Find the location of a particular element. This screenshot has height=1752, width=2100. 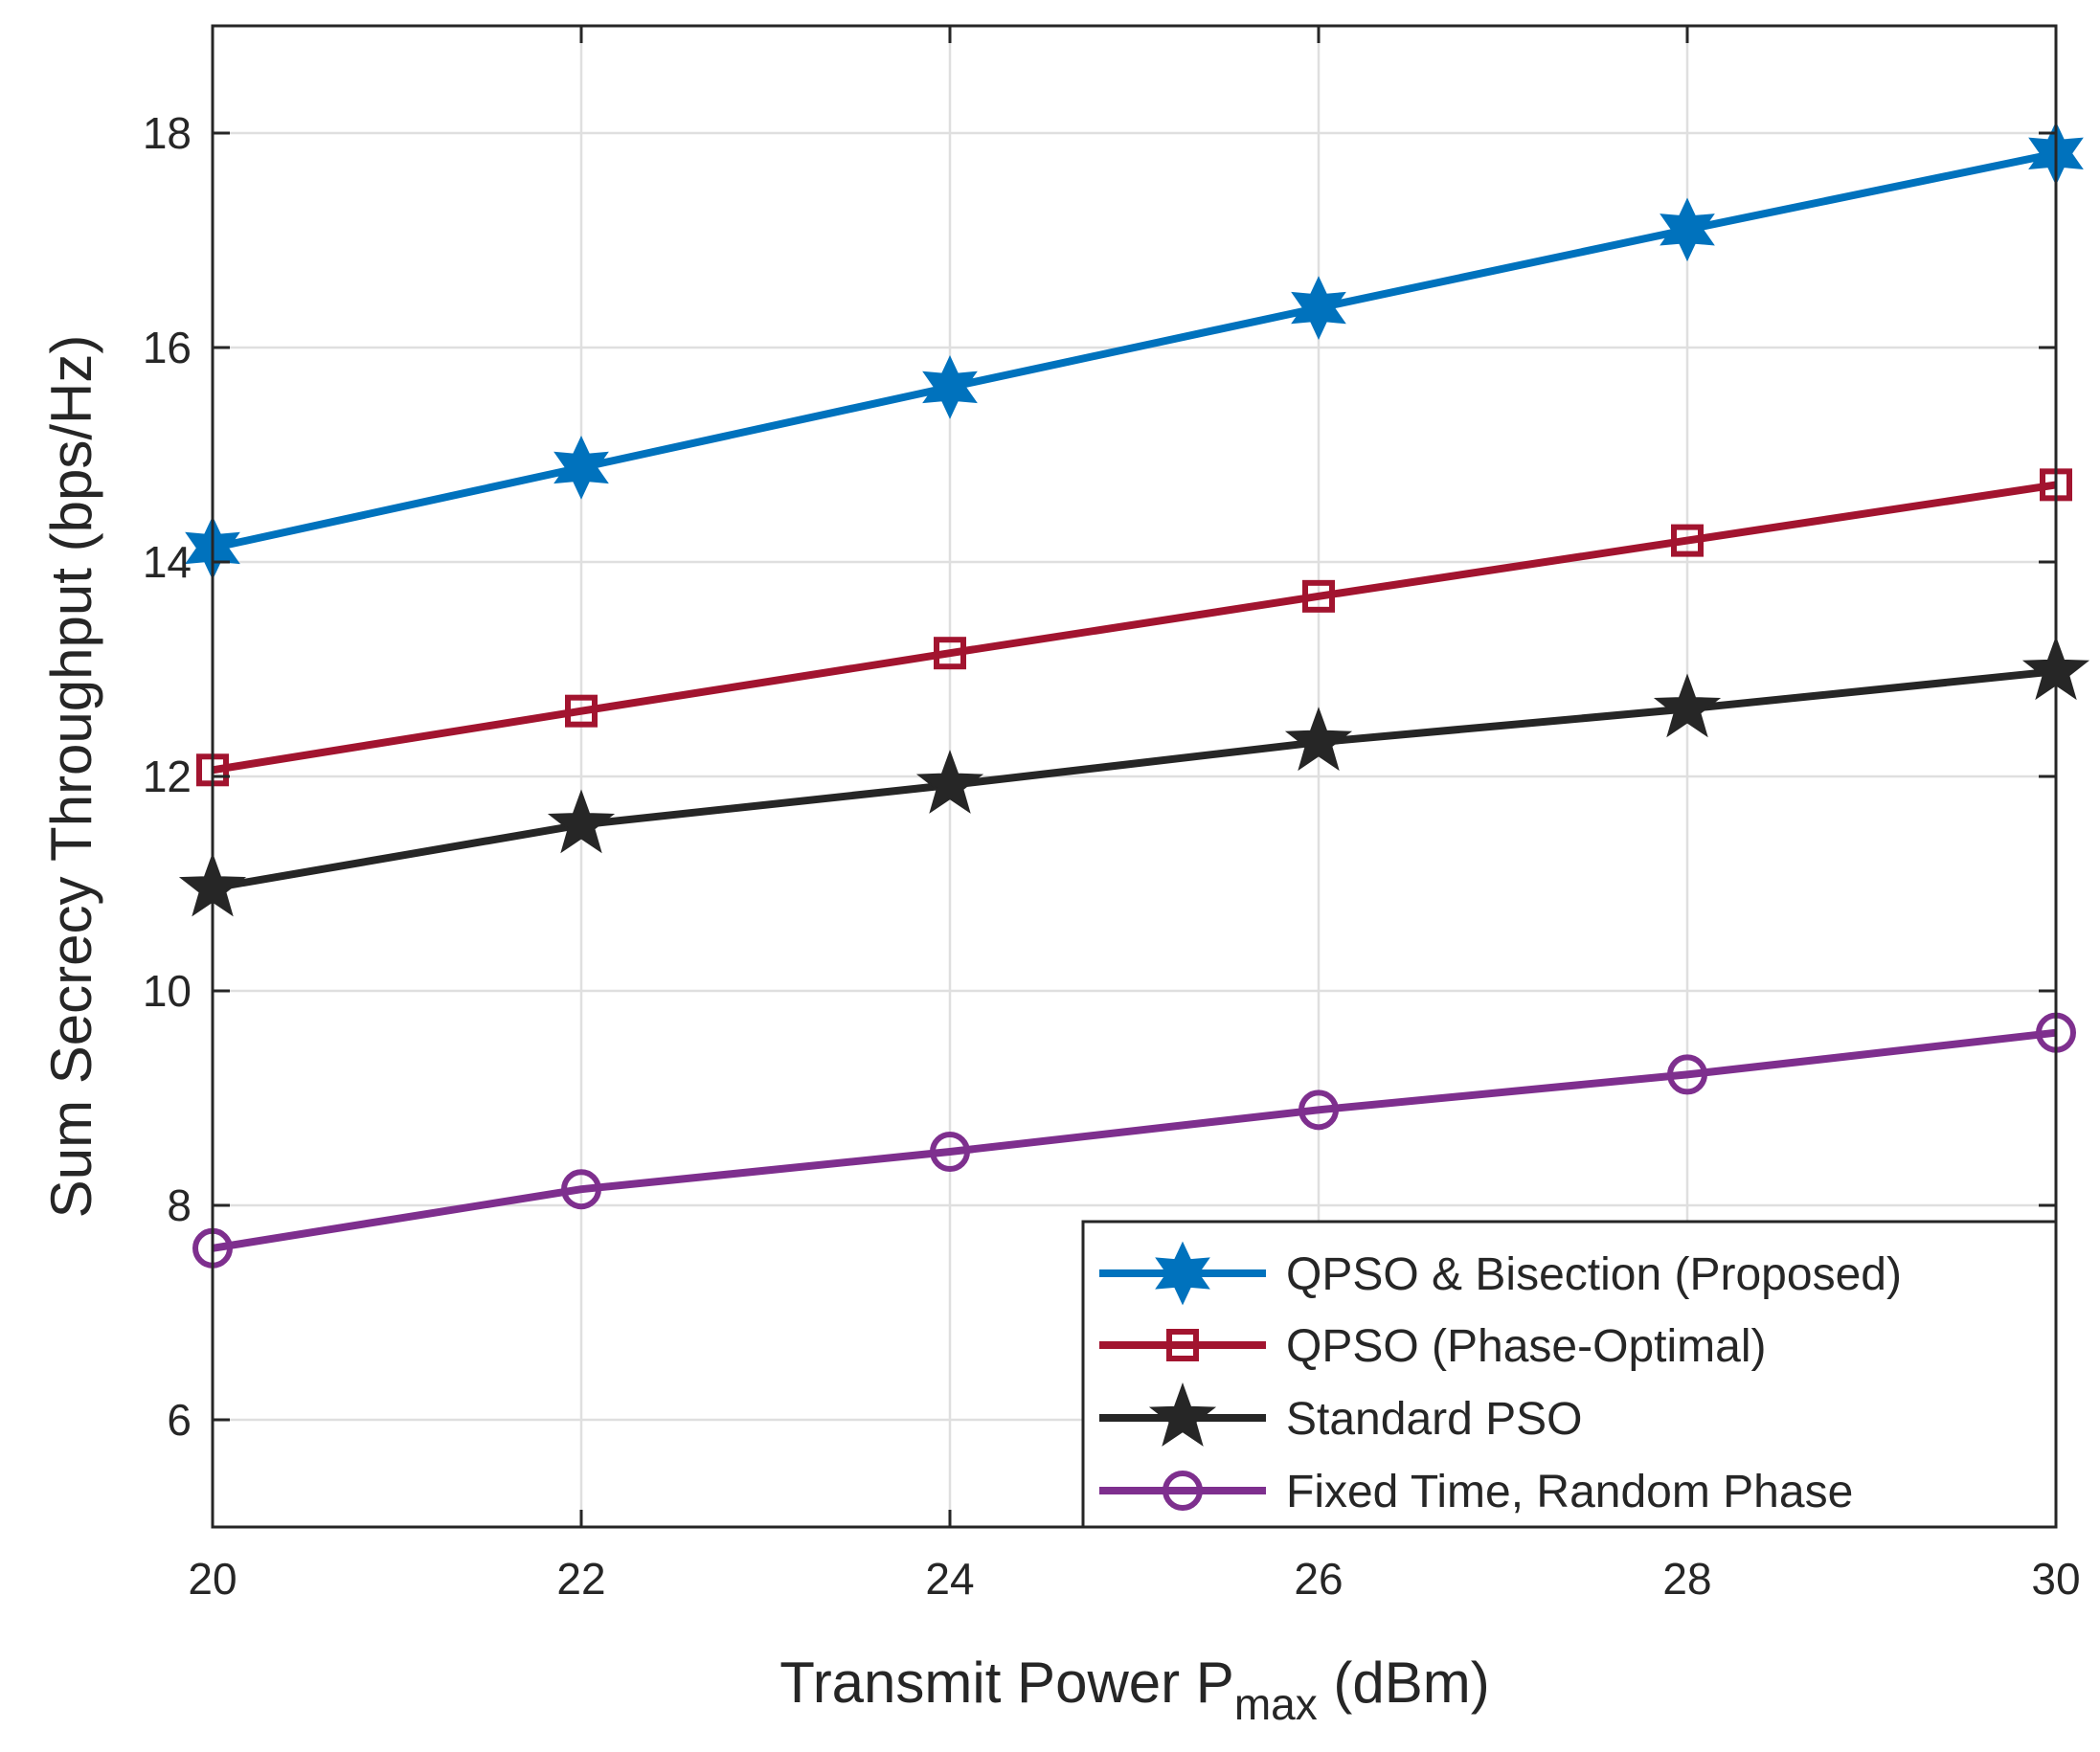

y-tick-label: 8 is located at coordinates (179, 1205).